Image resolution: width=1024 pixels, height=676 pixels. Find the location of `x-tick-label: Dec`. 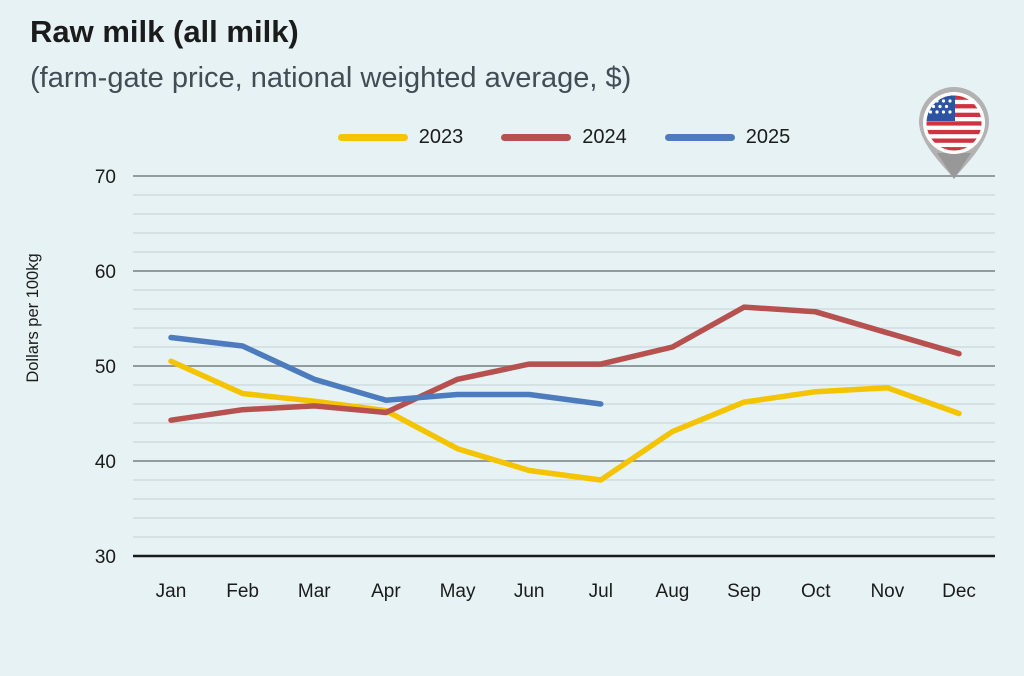

x-tick-label: Dec is located at coordinates (959, 591).